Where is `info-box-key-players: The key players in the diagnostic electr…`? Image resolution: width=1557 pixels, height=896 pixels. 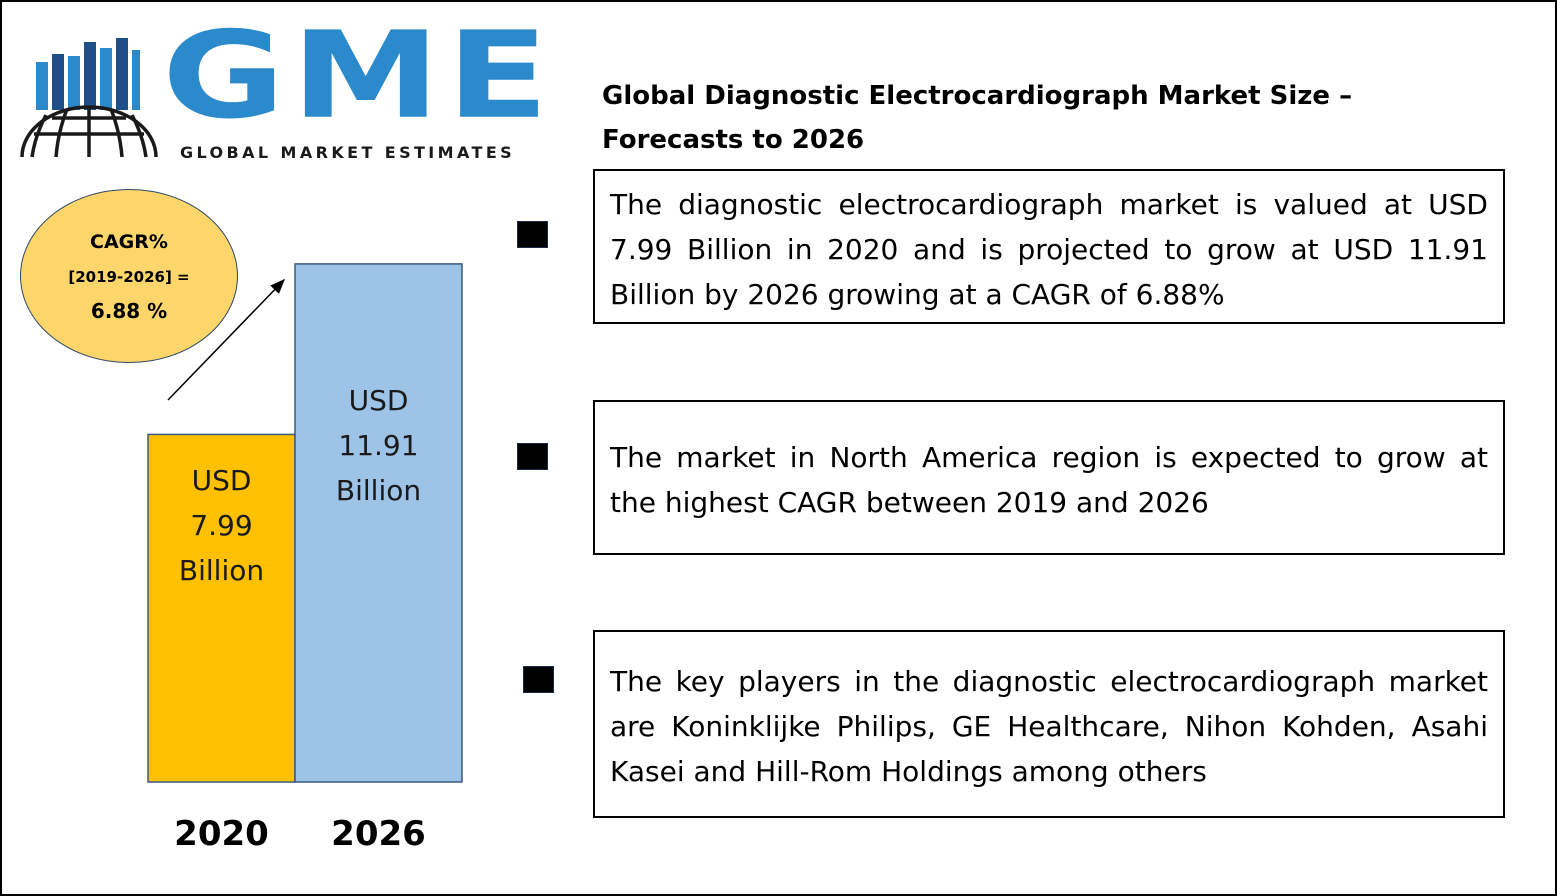
info-box-key-players: The key players in the diagnostic electr… is located at coordinates (1049, 724).